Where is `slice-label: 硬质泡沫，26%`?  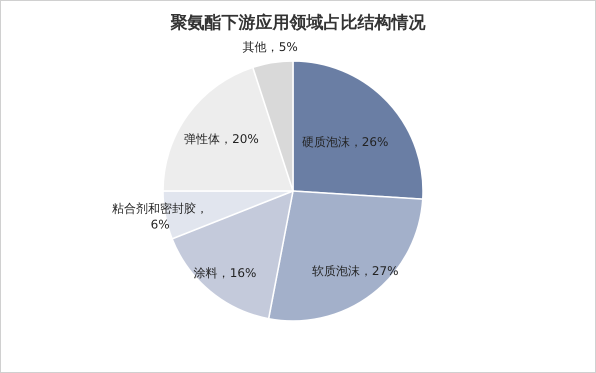
slice-label: 硬质泡沫，26% is located at coordinates (345, 142).